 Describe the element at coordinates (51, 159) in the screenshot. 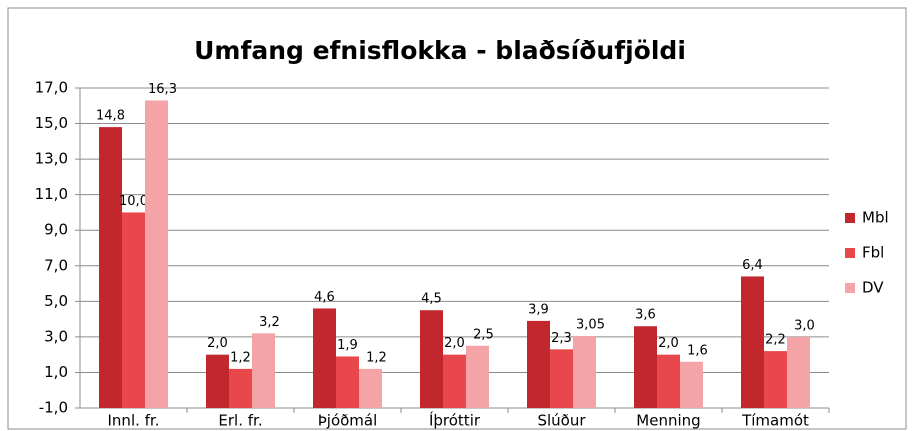

I see `y-tick-label: 13,0` at that location.